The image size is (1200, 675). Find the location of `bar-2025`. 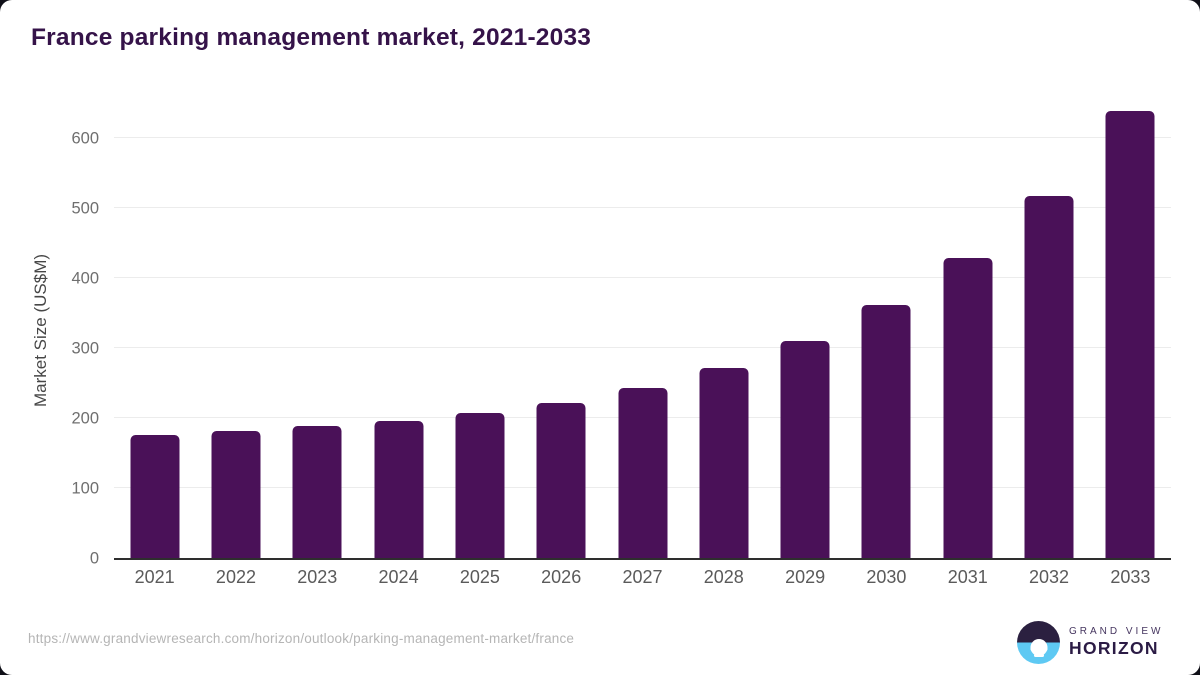

bar-2025 is located at coordinates (480, 485).